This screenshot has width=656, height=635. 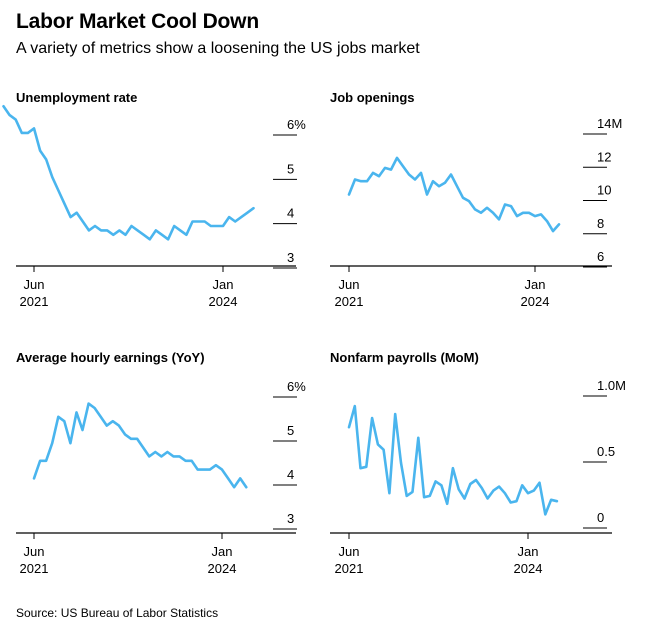 What do you see at coordinates (137, 21) in the screenshot?
I see `chart-title: Labor Market Cool Down` at bounding box center [137, 21].